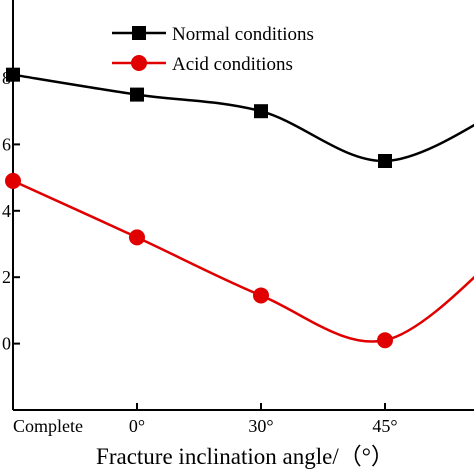 The image size is (474, 474). I want to click on y-tick-label: 0, so click(6, 344).